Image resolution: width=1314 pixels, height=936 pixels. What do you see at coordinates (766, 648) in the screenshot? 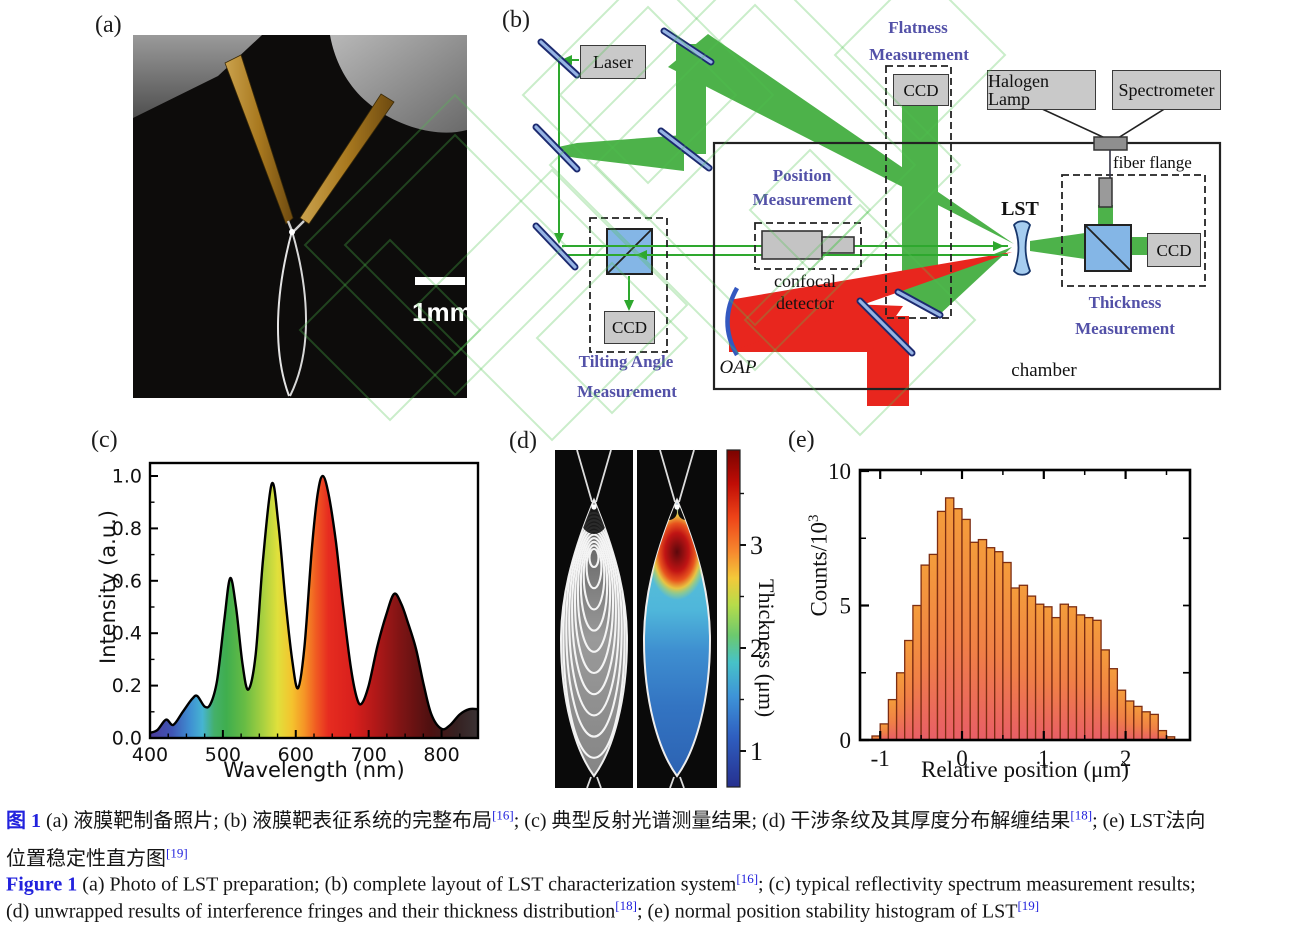
I see `colorbar-label: Thickness (μm)` at bounding box center [766, 648].